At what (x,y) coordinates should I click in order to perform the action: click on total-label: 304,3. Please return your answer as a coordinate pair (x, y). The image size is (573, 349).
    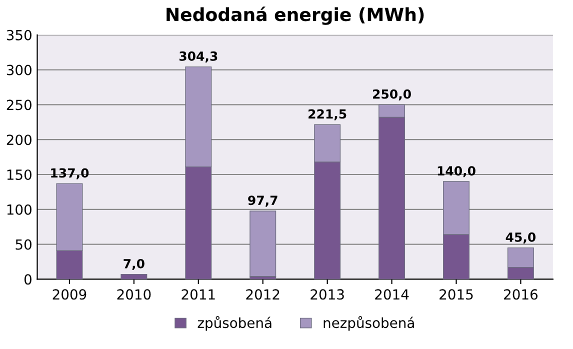
    Looking at the image, I should click on (198, 56).